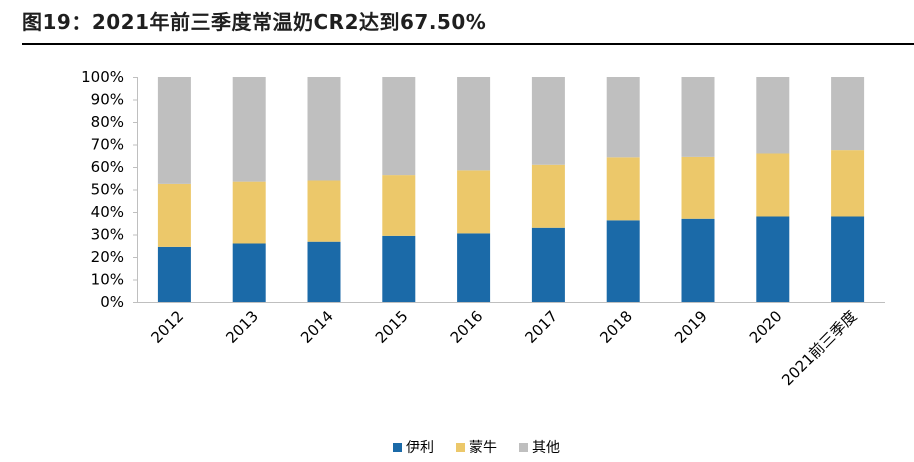 This screenshot has height=462, width=914. What do you see at coordinates (102, 77) in the screenshot?
I see `y-tick-label: 100%` at bounding box center [102, 77].